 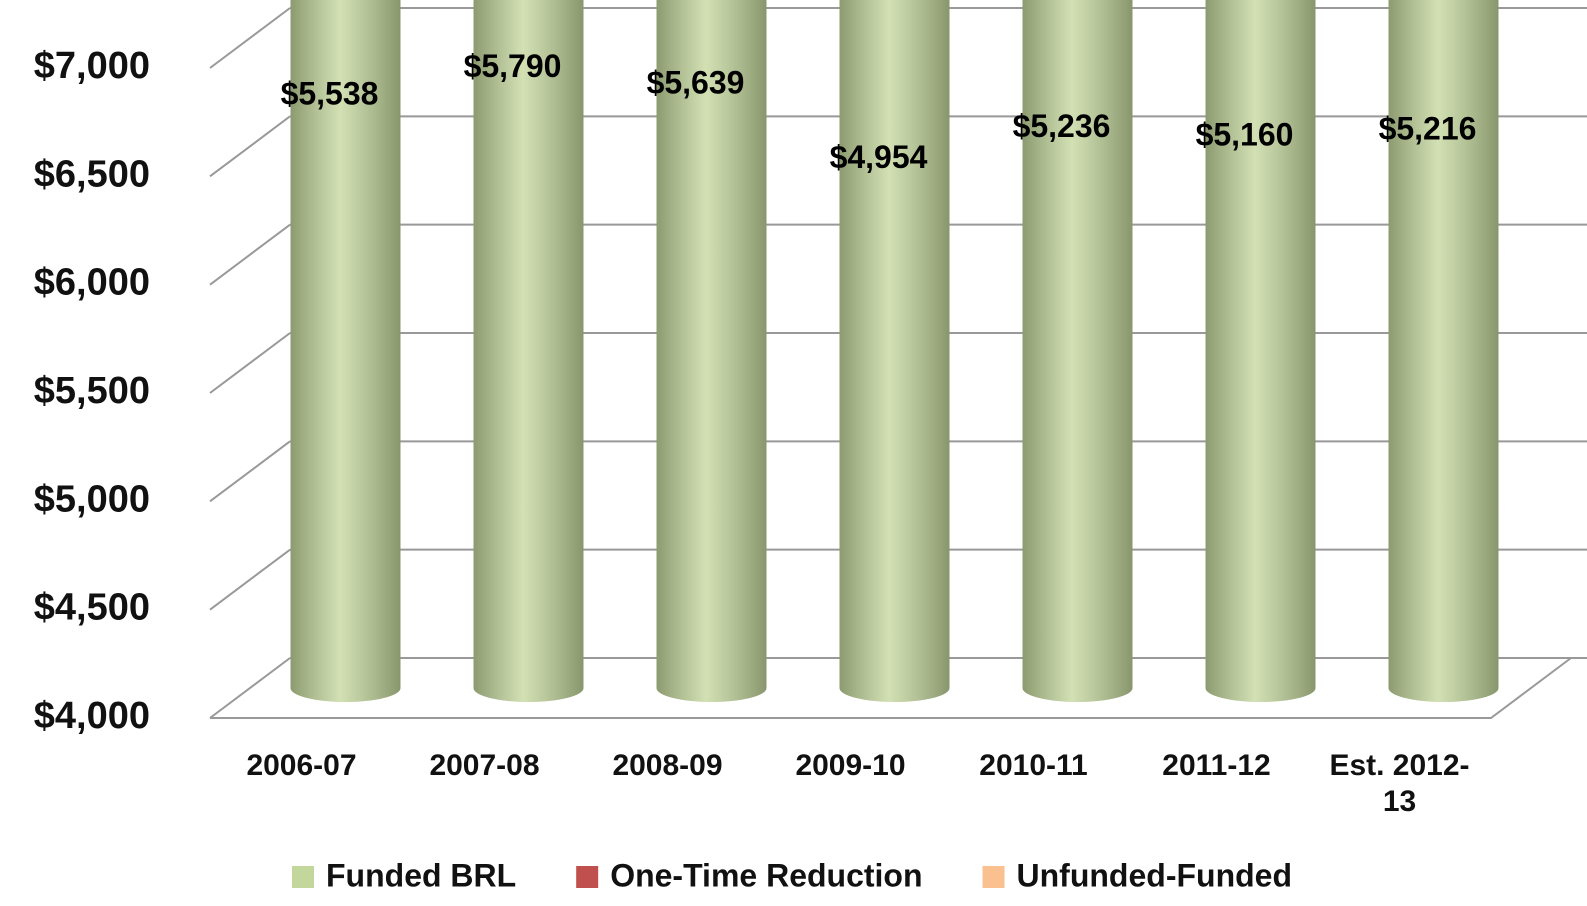 I want to click on y-tick-label: $6,500, so click(x=92, y=174).